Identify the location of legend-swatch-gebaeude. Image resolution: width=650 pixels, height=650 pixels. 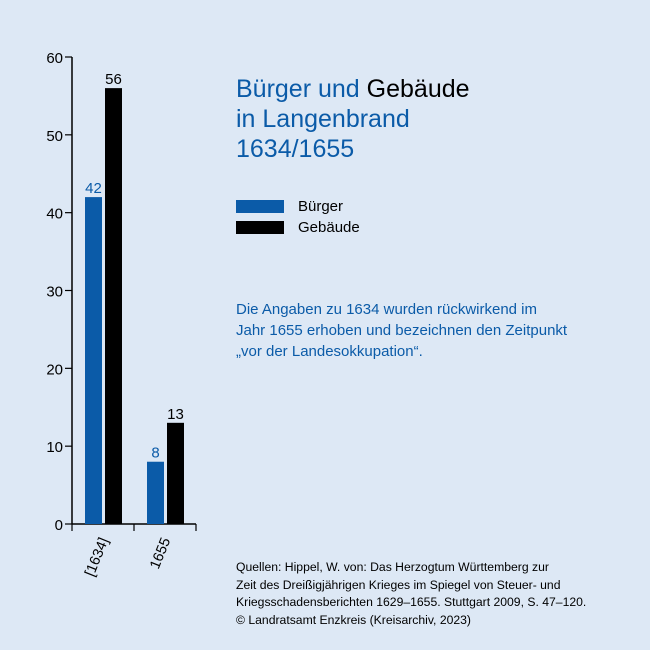
(260, 227).